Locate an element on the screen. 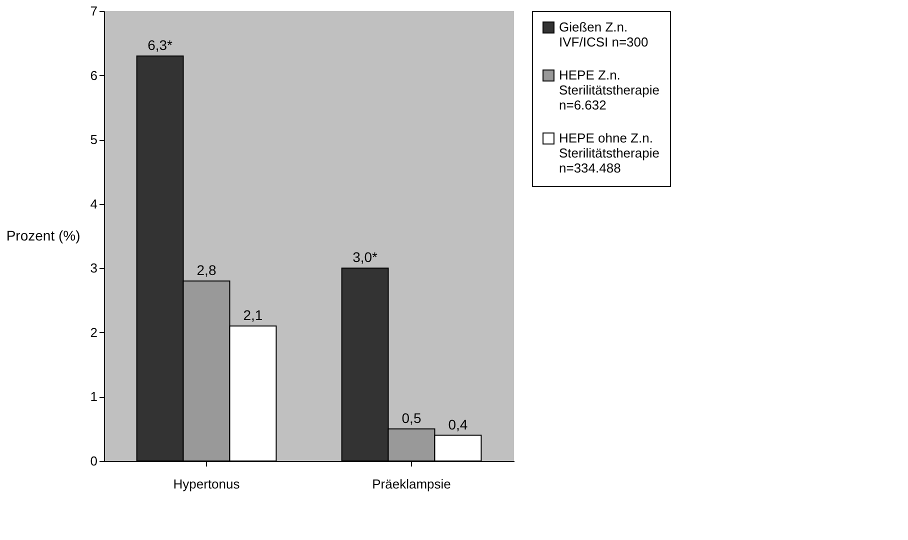 Image resolution: width=908 pixels, height=540 pixels. y-tick-label: 1 is located at coordinates (94, 396).